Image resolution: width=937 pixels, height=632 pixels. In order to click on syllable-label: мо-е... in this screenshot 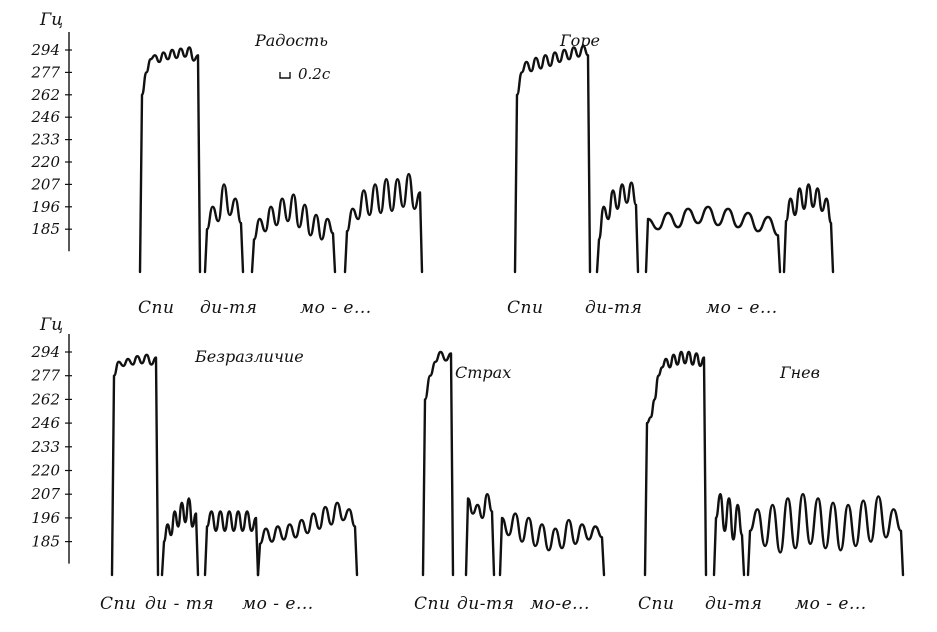, I will do `click(560, 604)`.